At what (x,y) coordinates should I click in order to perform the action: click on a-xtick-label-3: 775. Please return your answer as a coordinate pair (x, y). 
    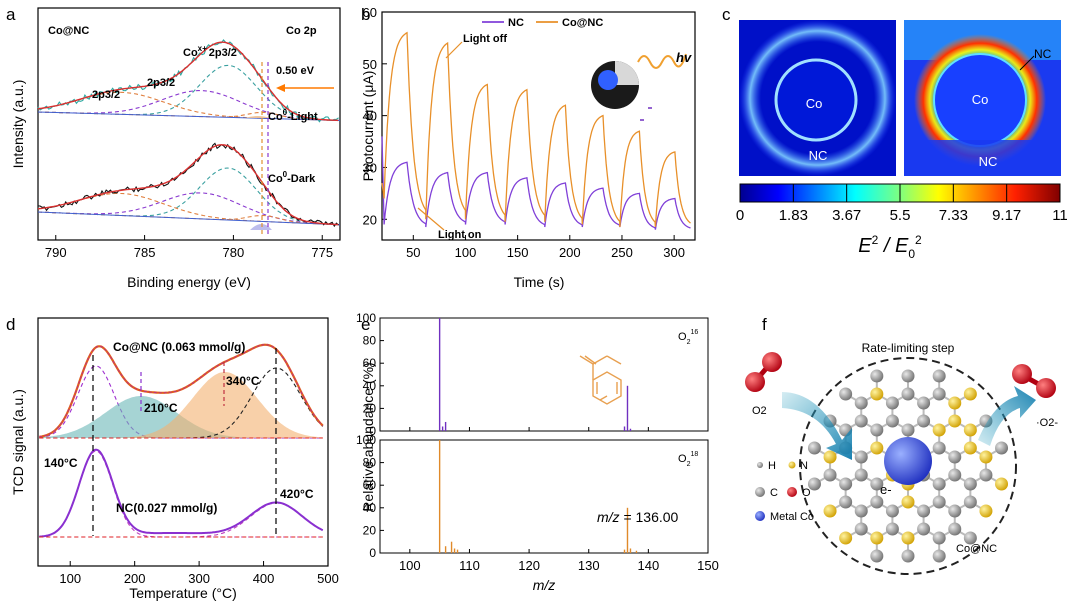
    Looking at the image, I should click on (322, 252).